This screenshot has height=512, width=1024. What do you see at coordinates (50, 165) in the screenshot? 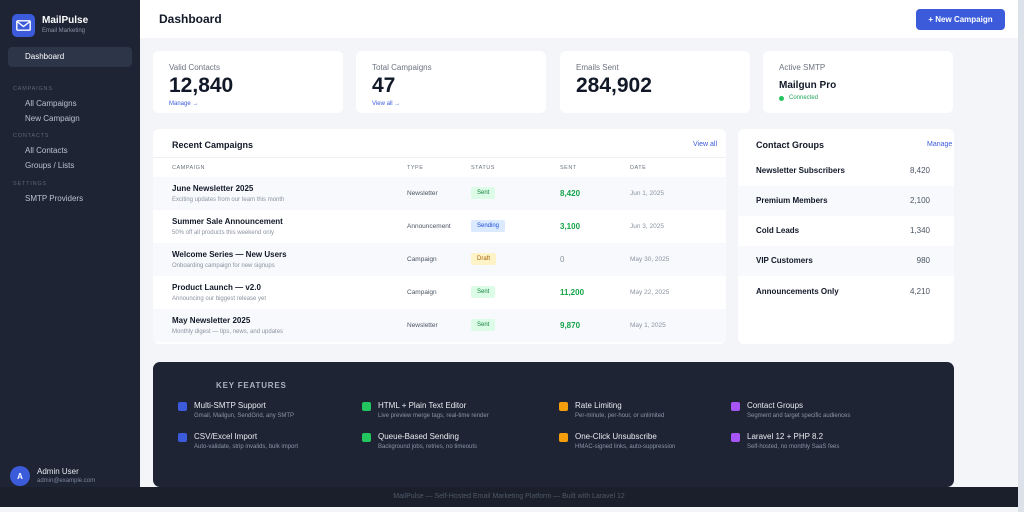
I see `sidebar-item-groups-lists: Groups / Lists` at bounding box center [50, 165].